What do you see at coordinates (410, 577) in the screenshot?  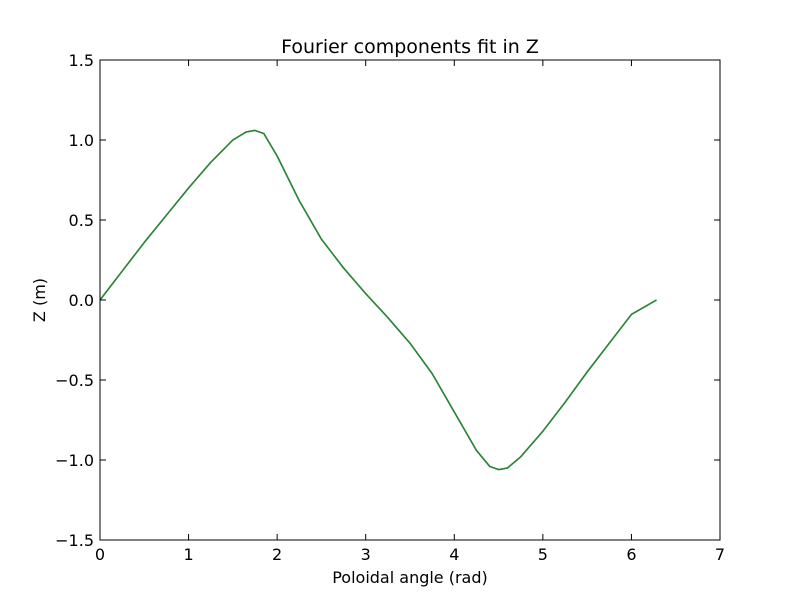 I see `x-axis-label: Poloidal angle (rad)` at bounding box center [410, 577].